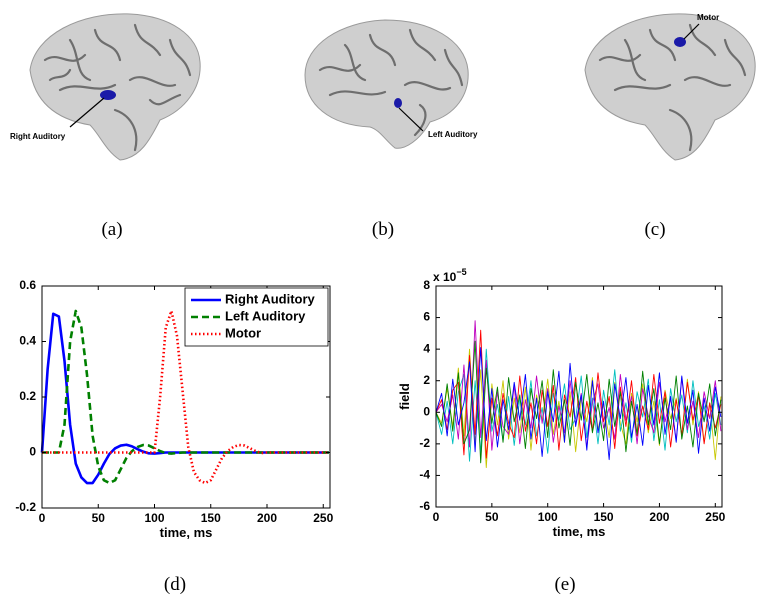 This screenshot has height=605, width=769. I want to click on caption: (d), so click(175, 584).